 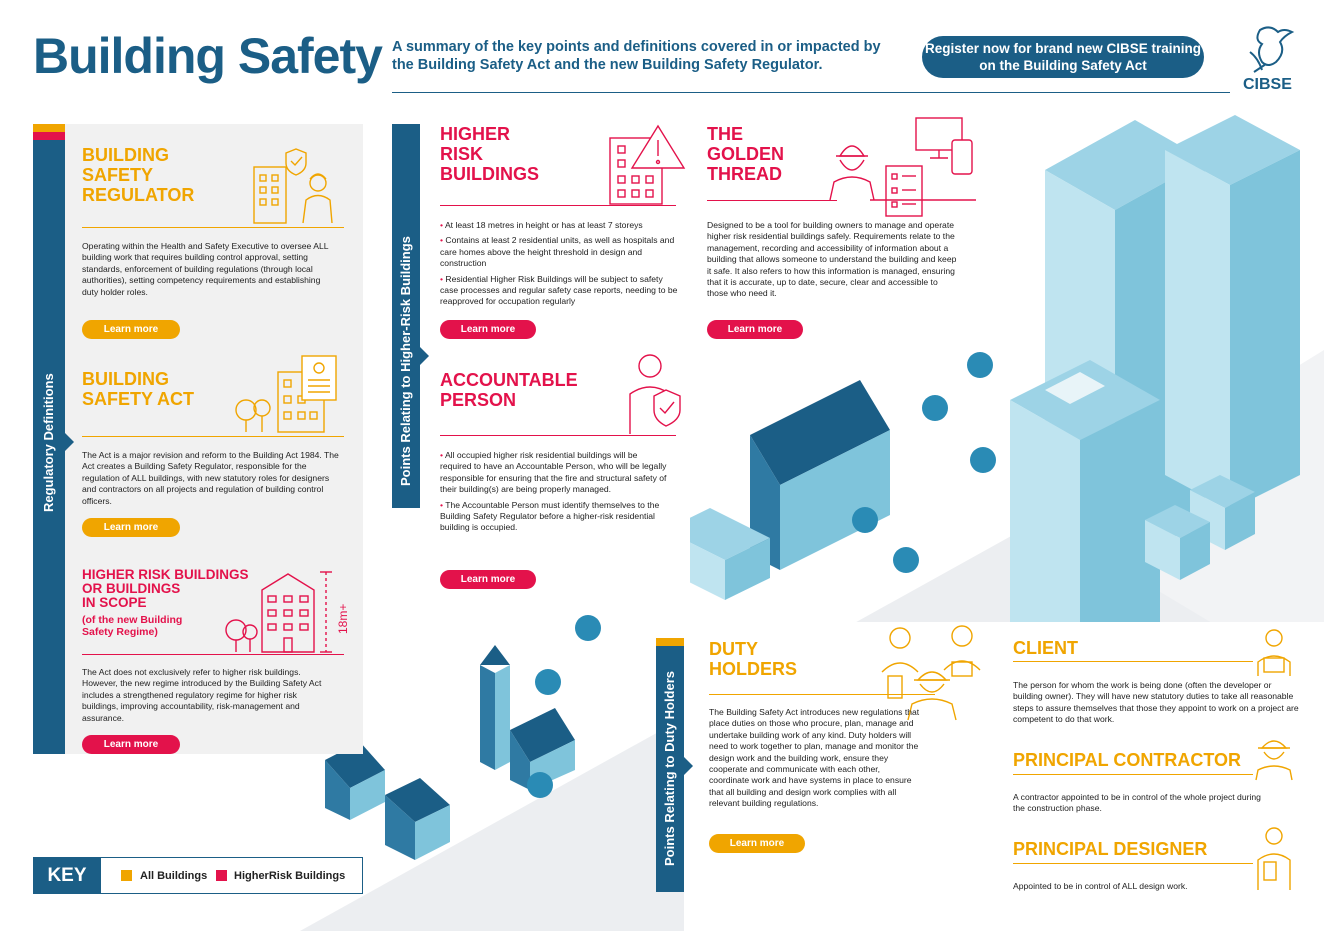 I want to click on designer-person-icon, so click(x=1274, y=858).